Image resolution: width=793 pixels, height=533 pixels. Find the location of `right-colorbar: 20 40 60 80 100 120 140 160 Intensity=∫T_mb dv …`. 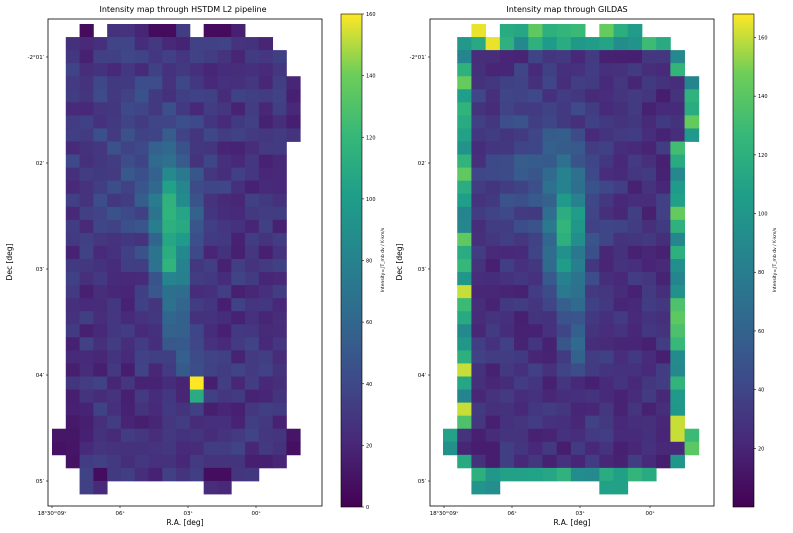

right-colorbar: 20 40 60 80 100 120 140 160 Intensity=∫T_mb dv … is located at coordinates (755, 260).